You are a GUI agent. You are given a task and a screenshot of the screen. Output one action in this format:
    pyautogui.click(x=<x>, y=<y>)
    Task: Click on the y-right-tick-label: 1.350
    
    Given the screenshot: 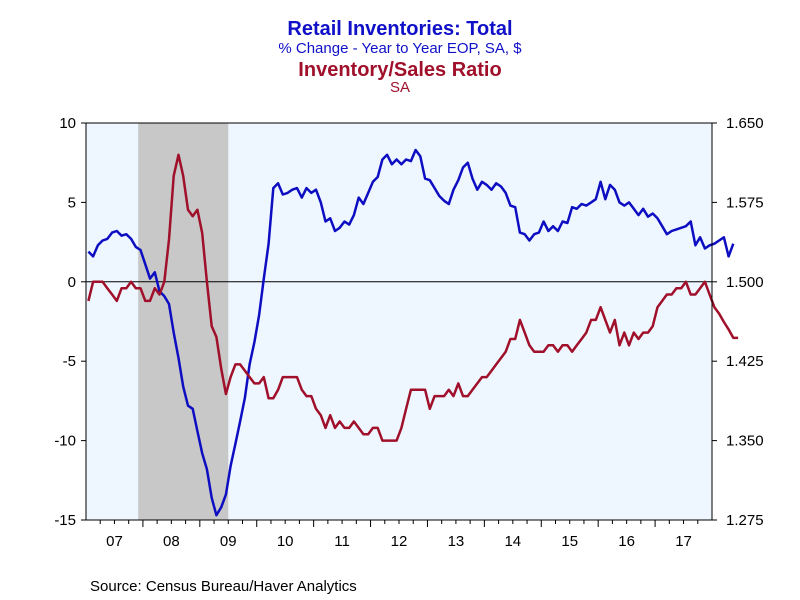 What is the action you would take?
    pyautogui.click(x=745, y=441)
    